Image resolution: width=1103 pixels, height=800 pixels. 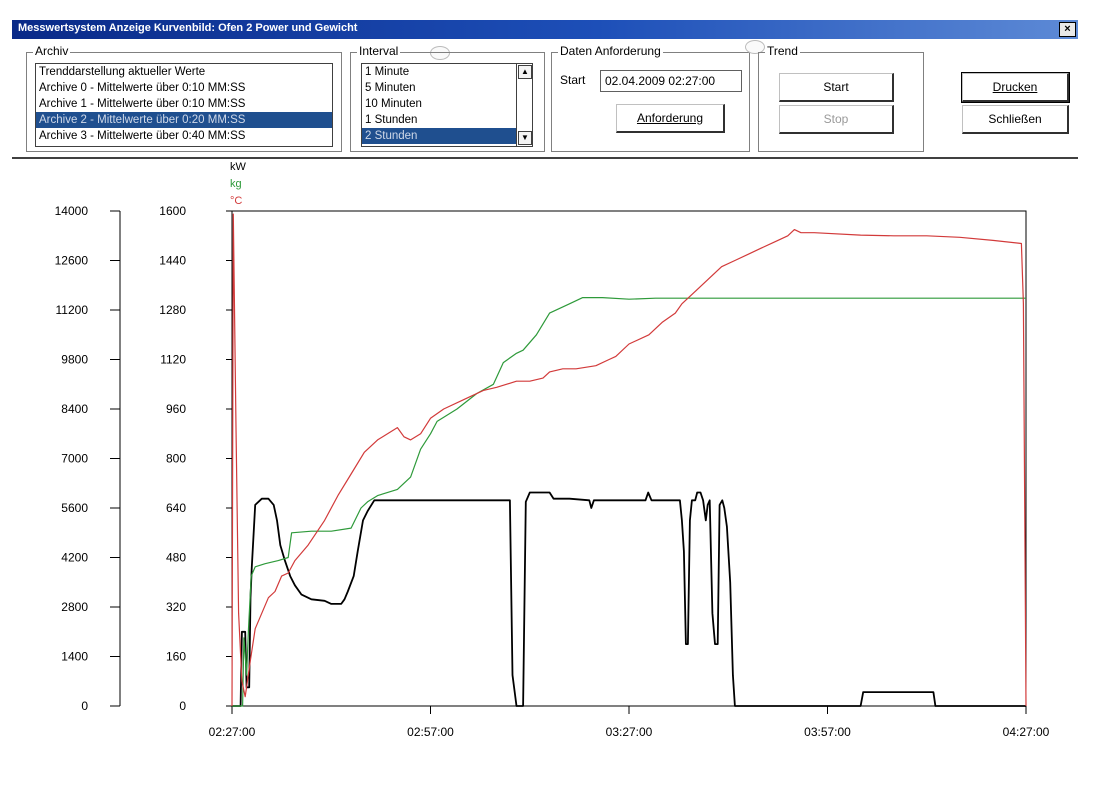 I want to click on start-label: Start, so click(x=573, y=80).